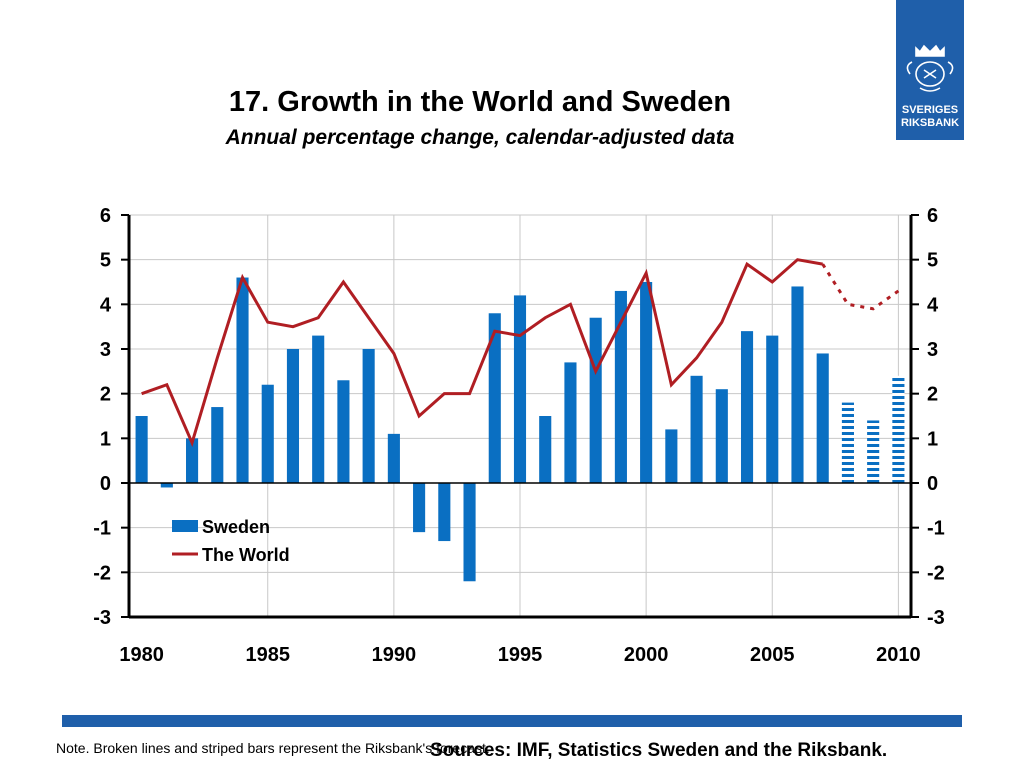 The image size is (1024, 768). Describe the element at coordinates (797, 384) in the screenshot. I see `bar-sweden-2006` at that location.